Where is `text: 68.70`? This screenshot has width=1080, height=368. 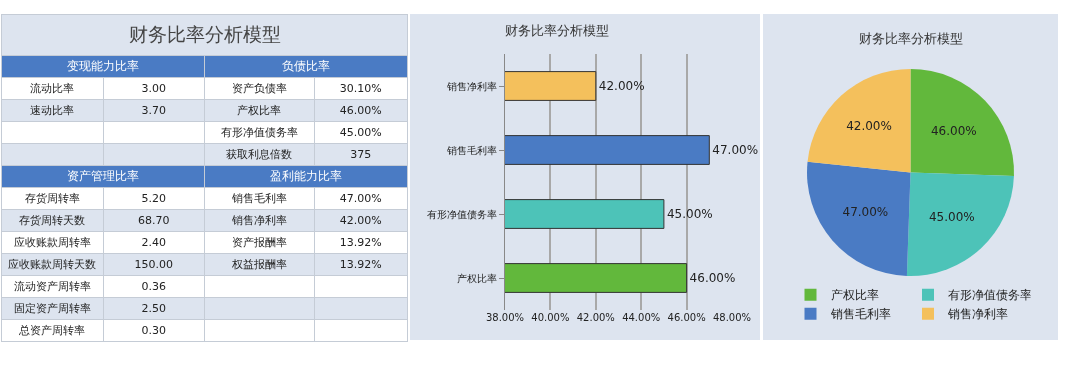 text: 68.70 is located at coordinates (154, 220).